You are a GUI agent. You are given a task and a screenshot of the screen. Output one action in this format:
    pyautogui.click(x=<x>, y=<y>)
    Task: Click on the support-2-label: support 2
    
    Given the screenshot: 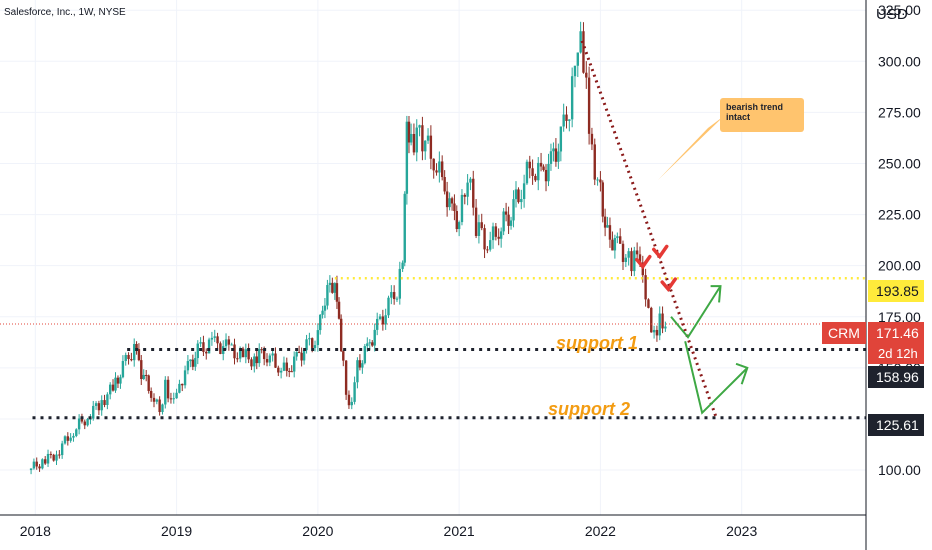 What is the action you would take?
    pyautogui.click(x=589, y=409)
    